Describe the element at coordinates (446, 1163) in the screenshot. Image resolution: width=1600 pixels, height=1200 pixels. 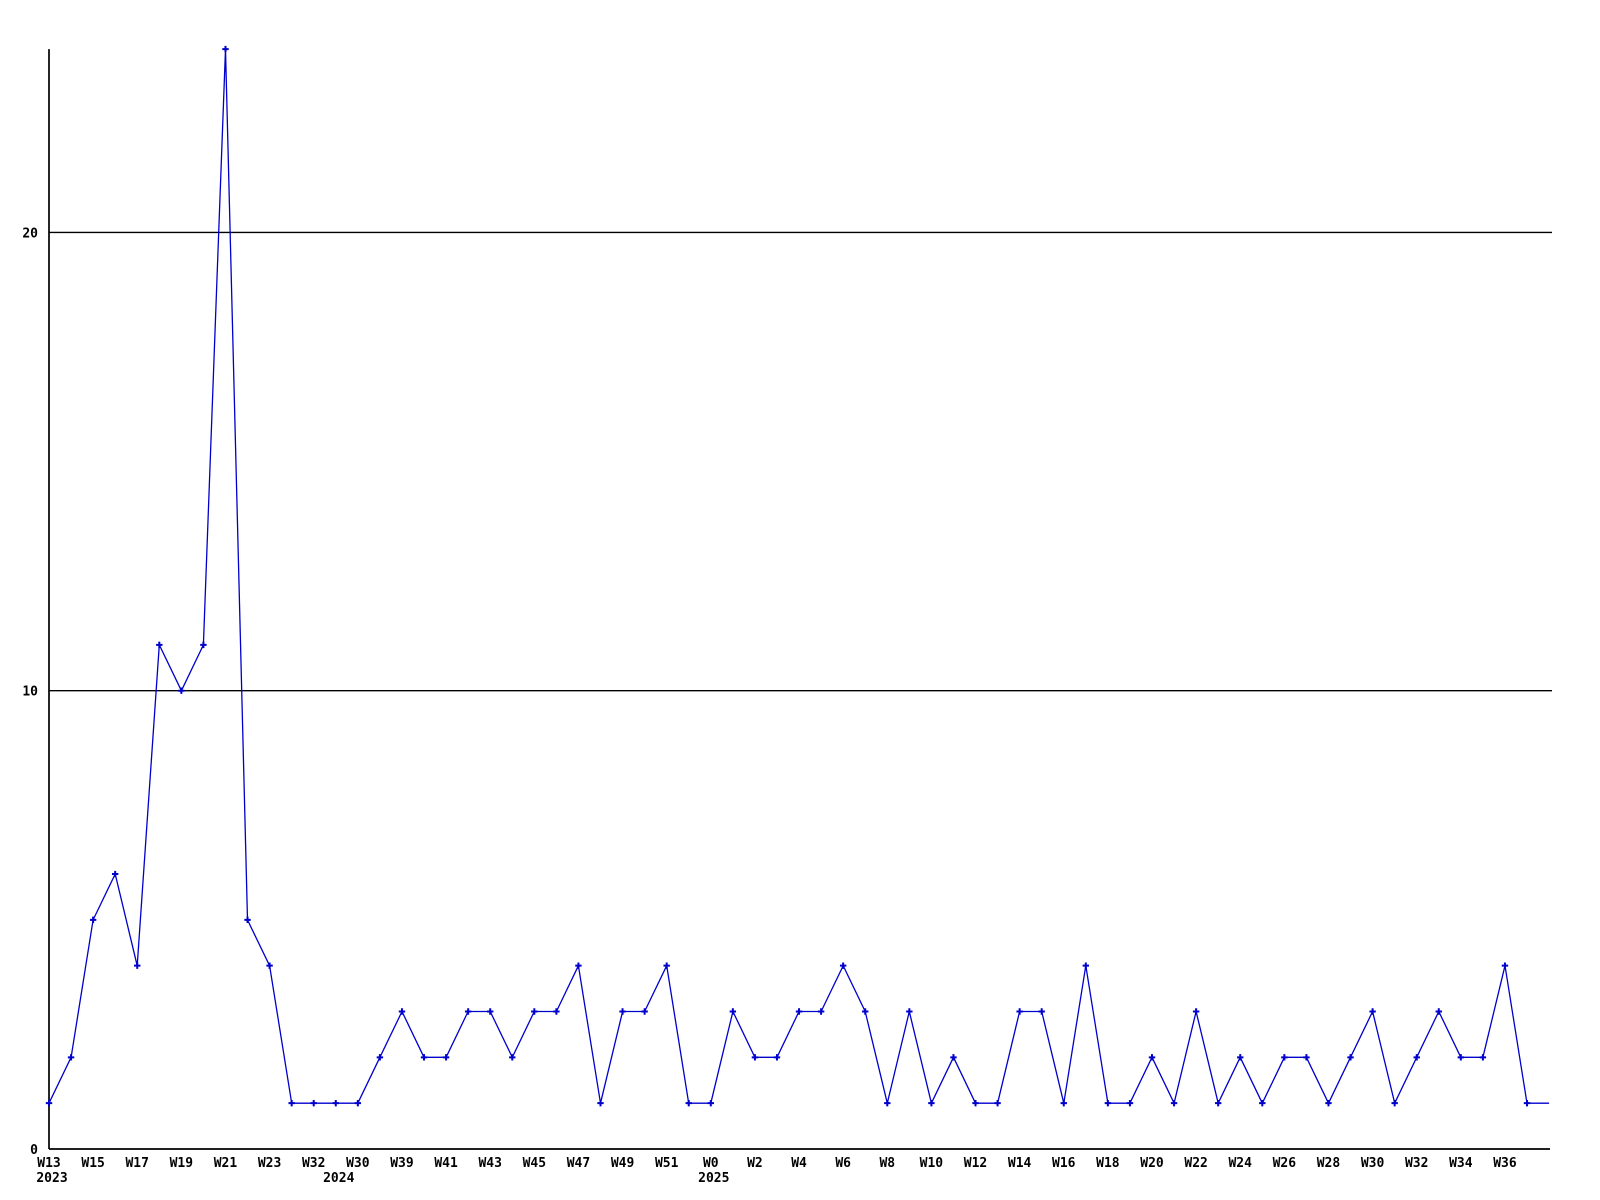
I see `x-tick-label: W41` at that location.